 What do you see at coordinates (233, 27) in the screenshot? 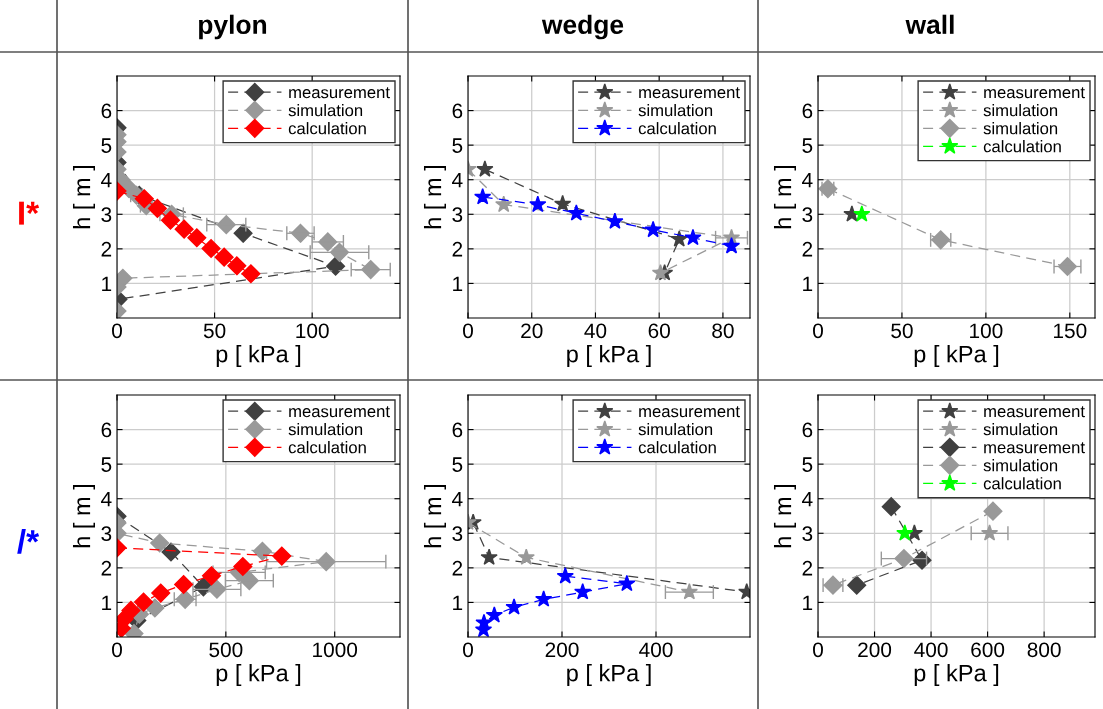
I see `chart-title: pylon` at bounding box center [233, 27].